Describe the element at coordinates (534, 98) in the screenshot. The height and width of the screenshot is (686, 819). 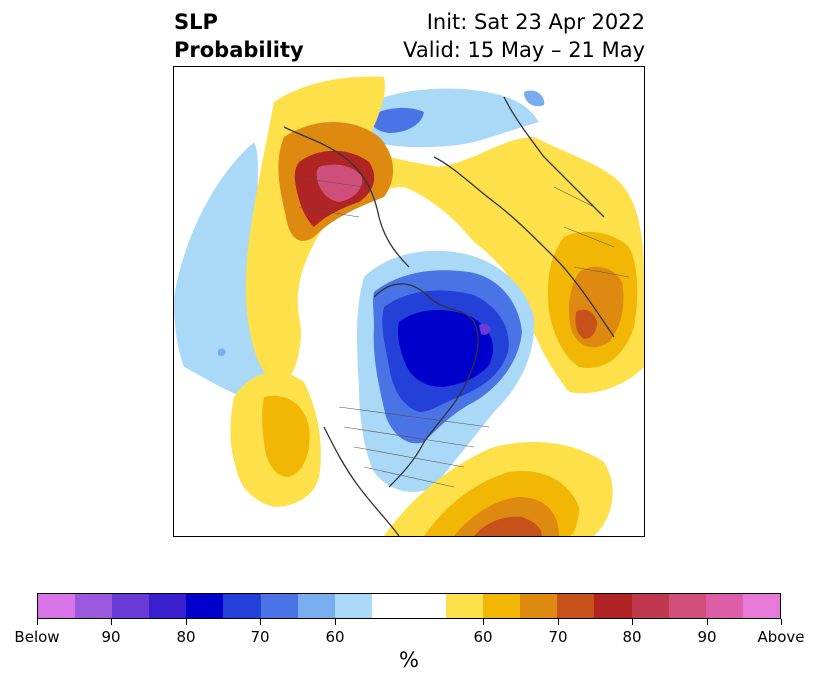
I see `arctic-below-60-patch` at that location.